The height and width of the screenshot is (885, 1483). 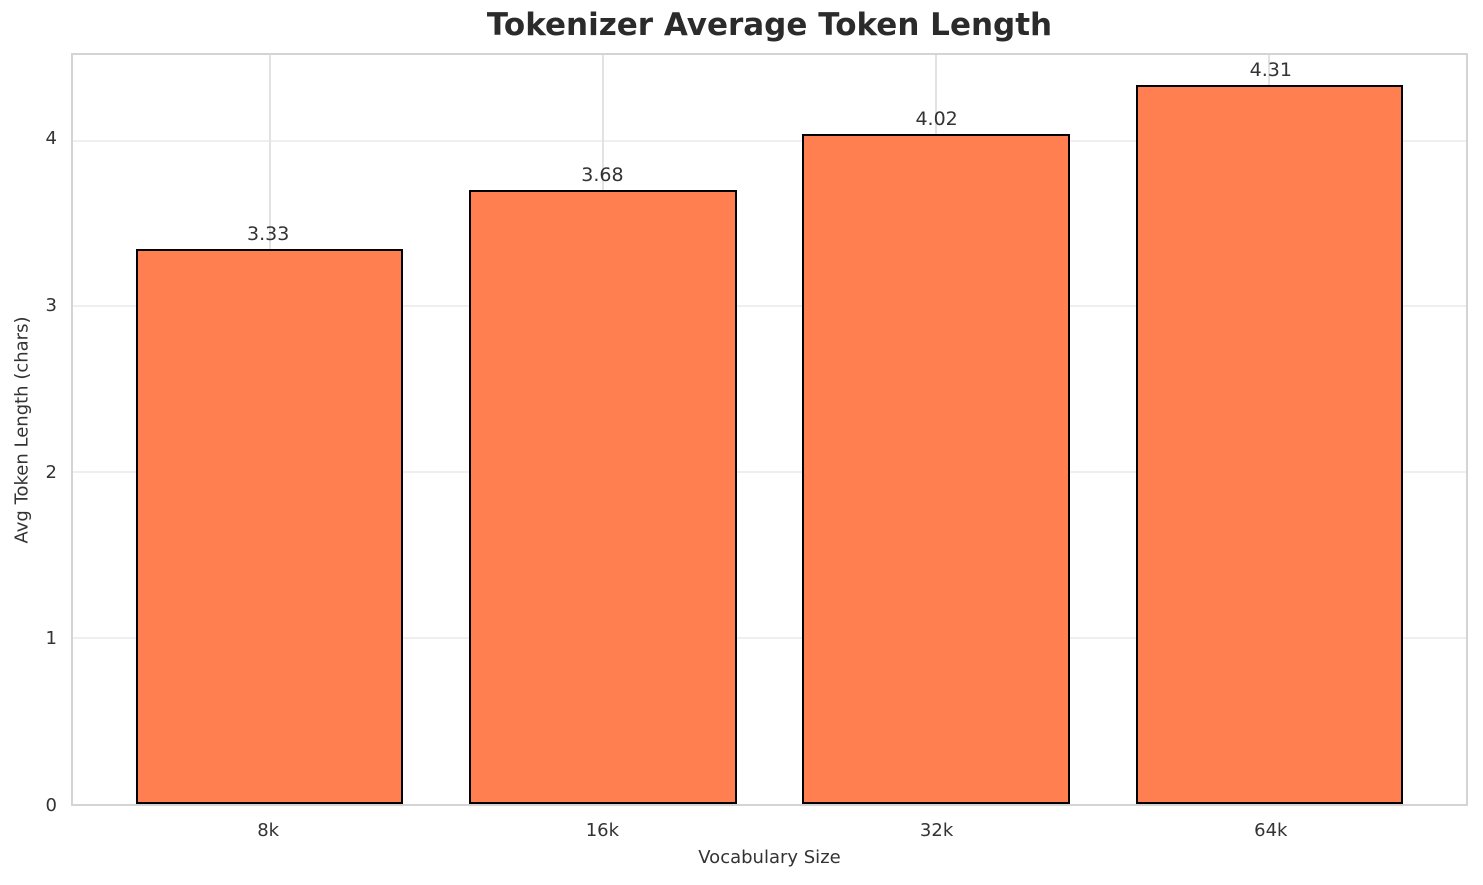 I want to click on chart-title: Tokenizer Average Token Length, so click(x=769, y=25).